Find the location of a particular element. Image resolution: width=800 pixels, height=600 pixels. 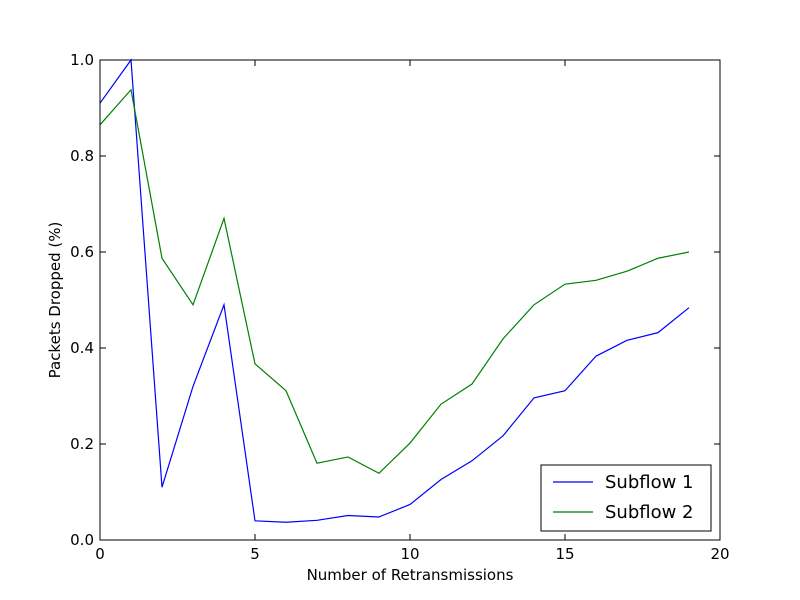

legend: Subflow 1 Subflow 2 is located at coordinates (626, 498).